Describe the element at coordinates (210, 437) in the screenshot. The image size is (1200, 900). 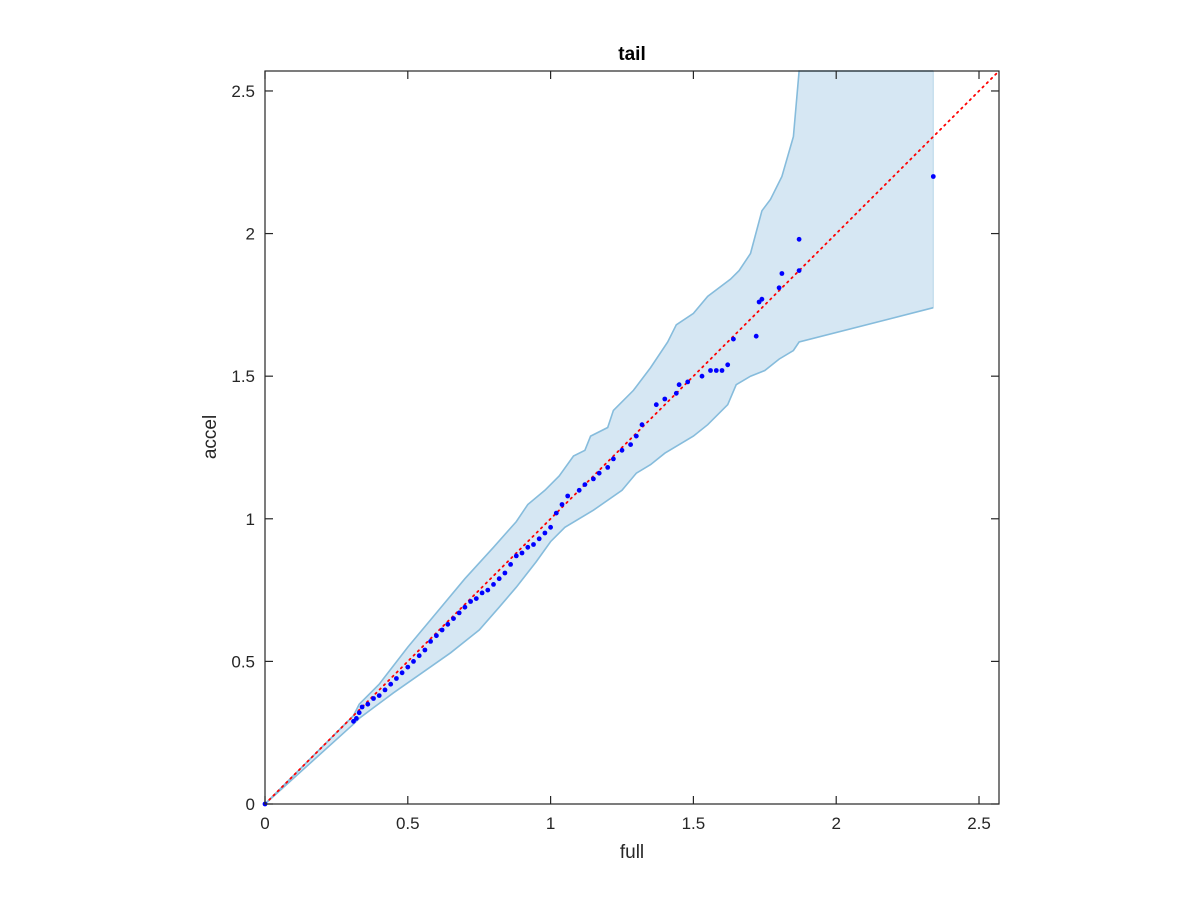
I see `y-axis-label: accel` at that location.